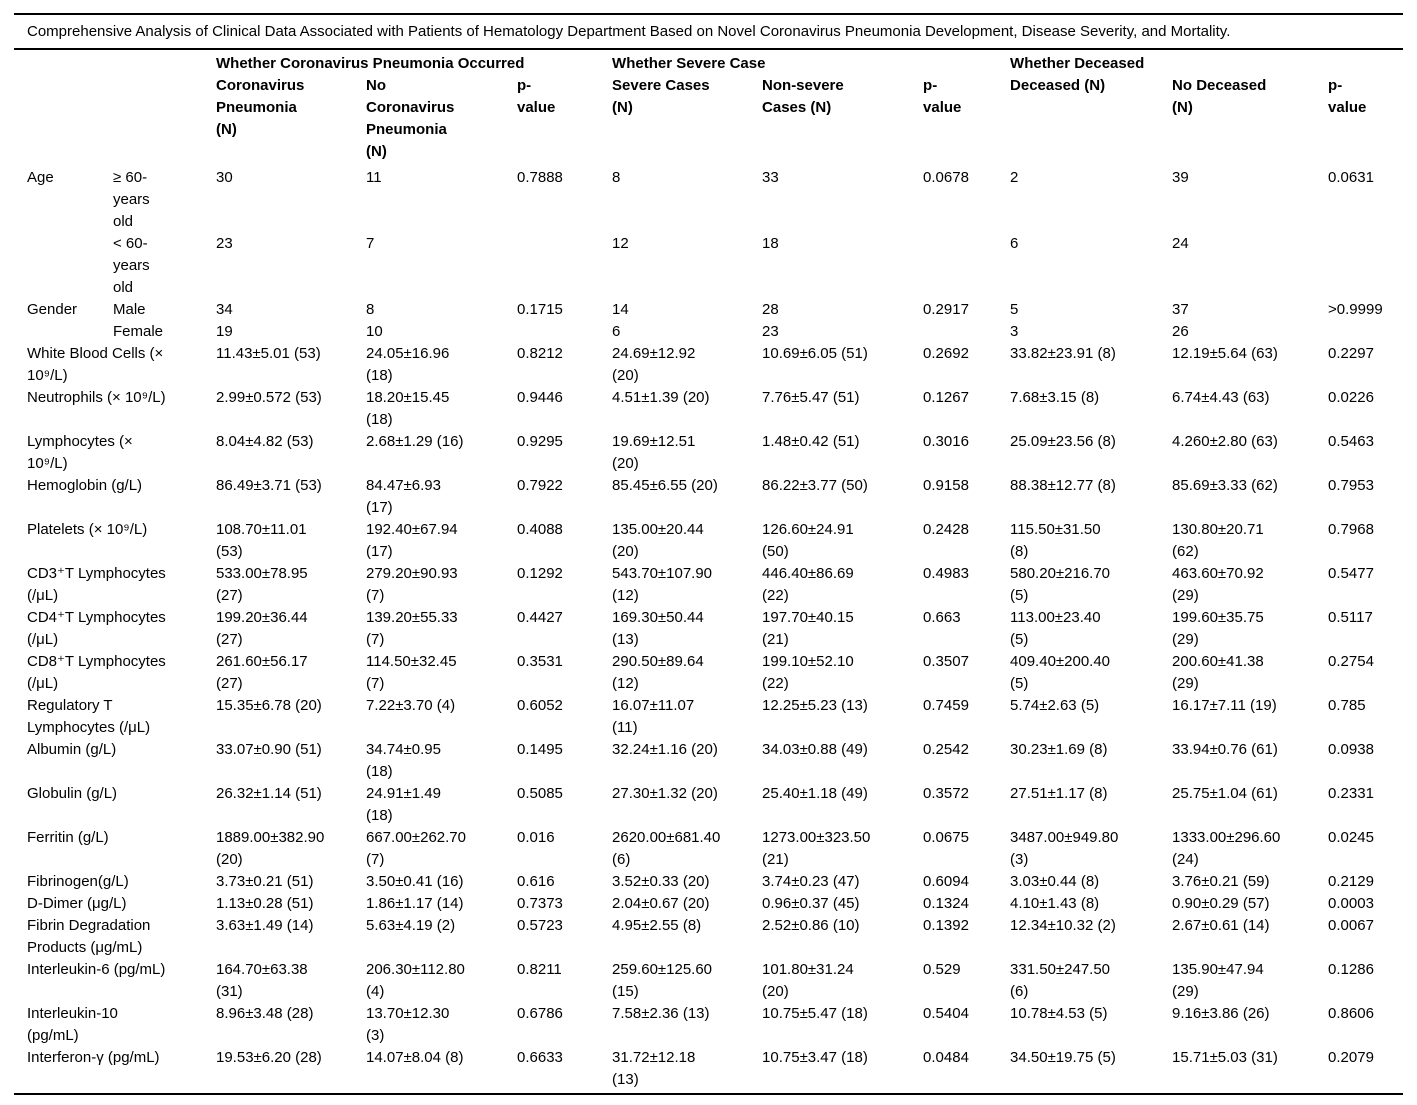 The image size is (1417, 1105). I want to click on cell: 279.20±90.93 (7), so click(412, 584).